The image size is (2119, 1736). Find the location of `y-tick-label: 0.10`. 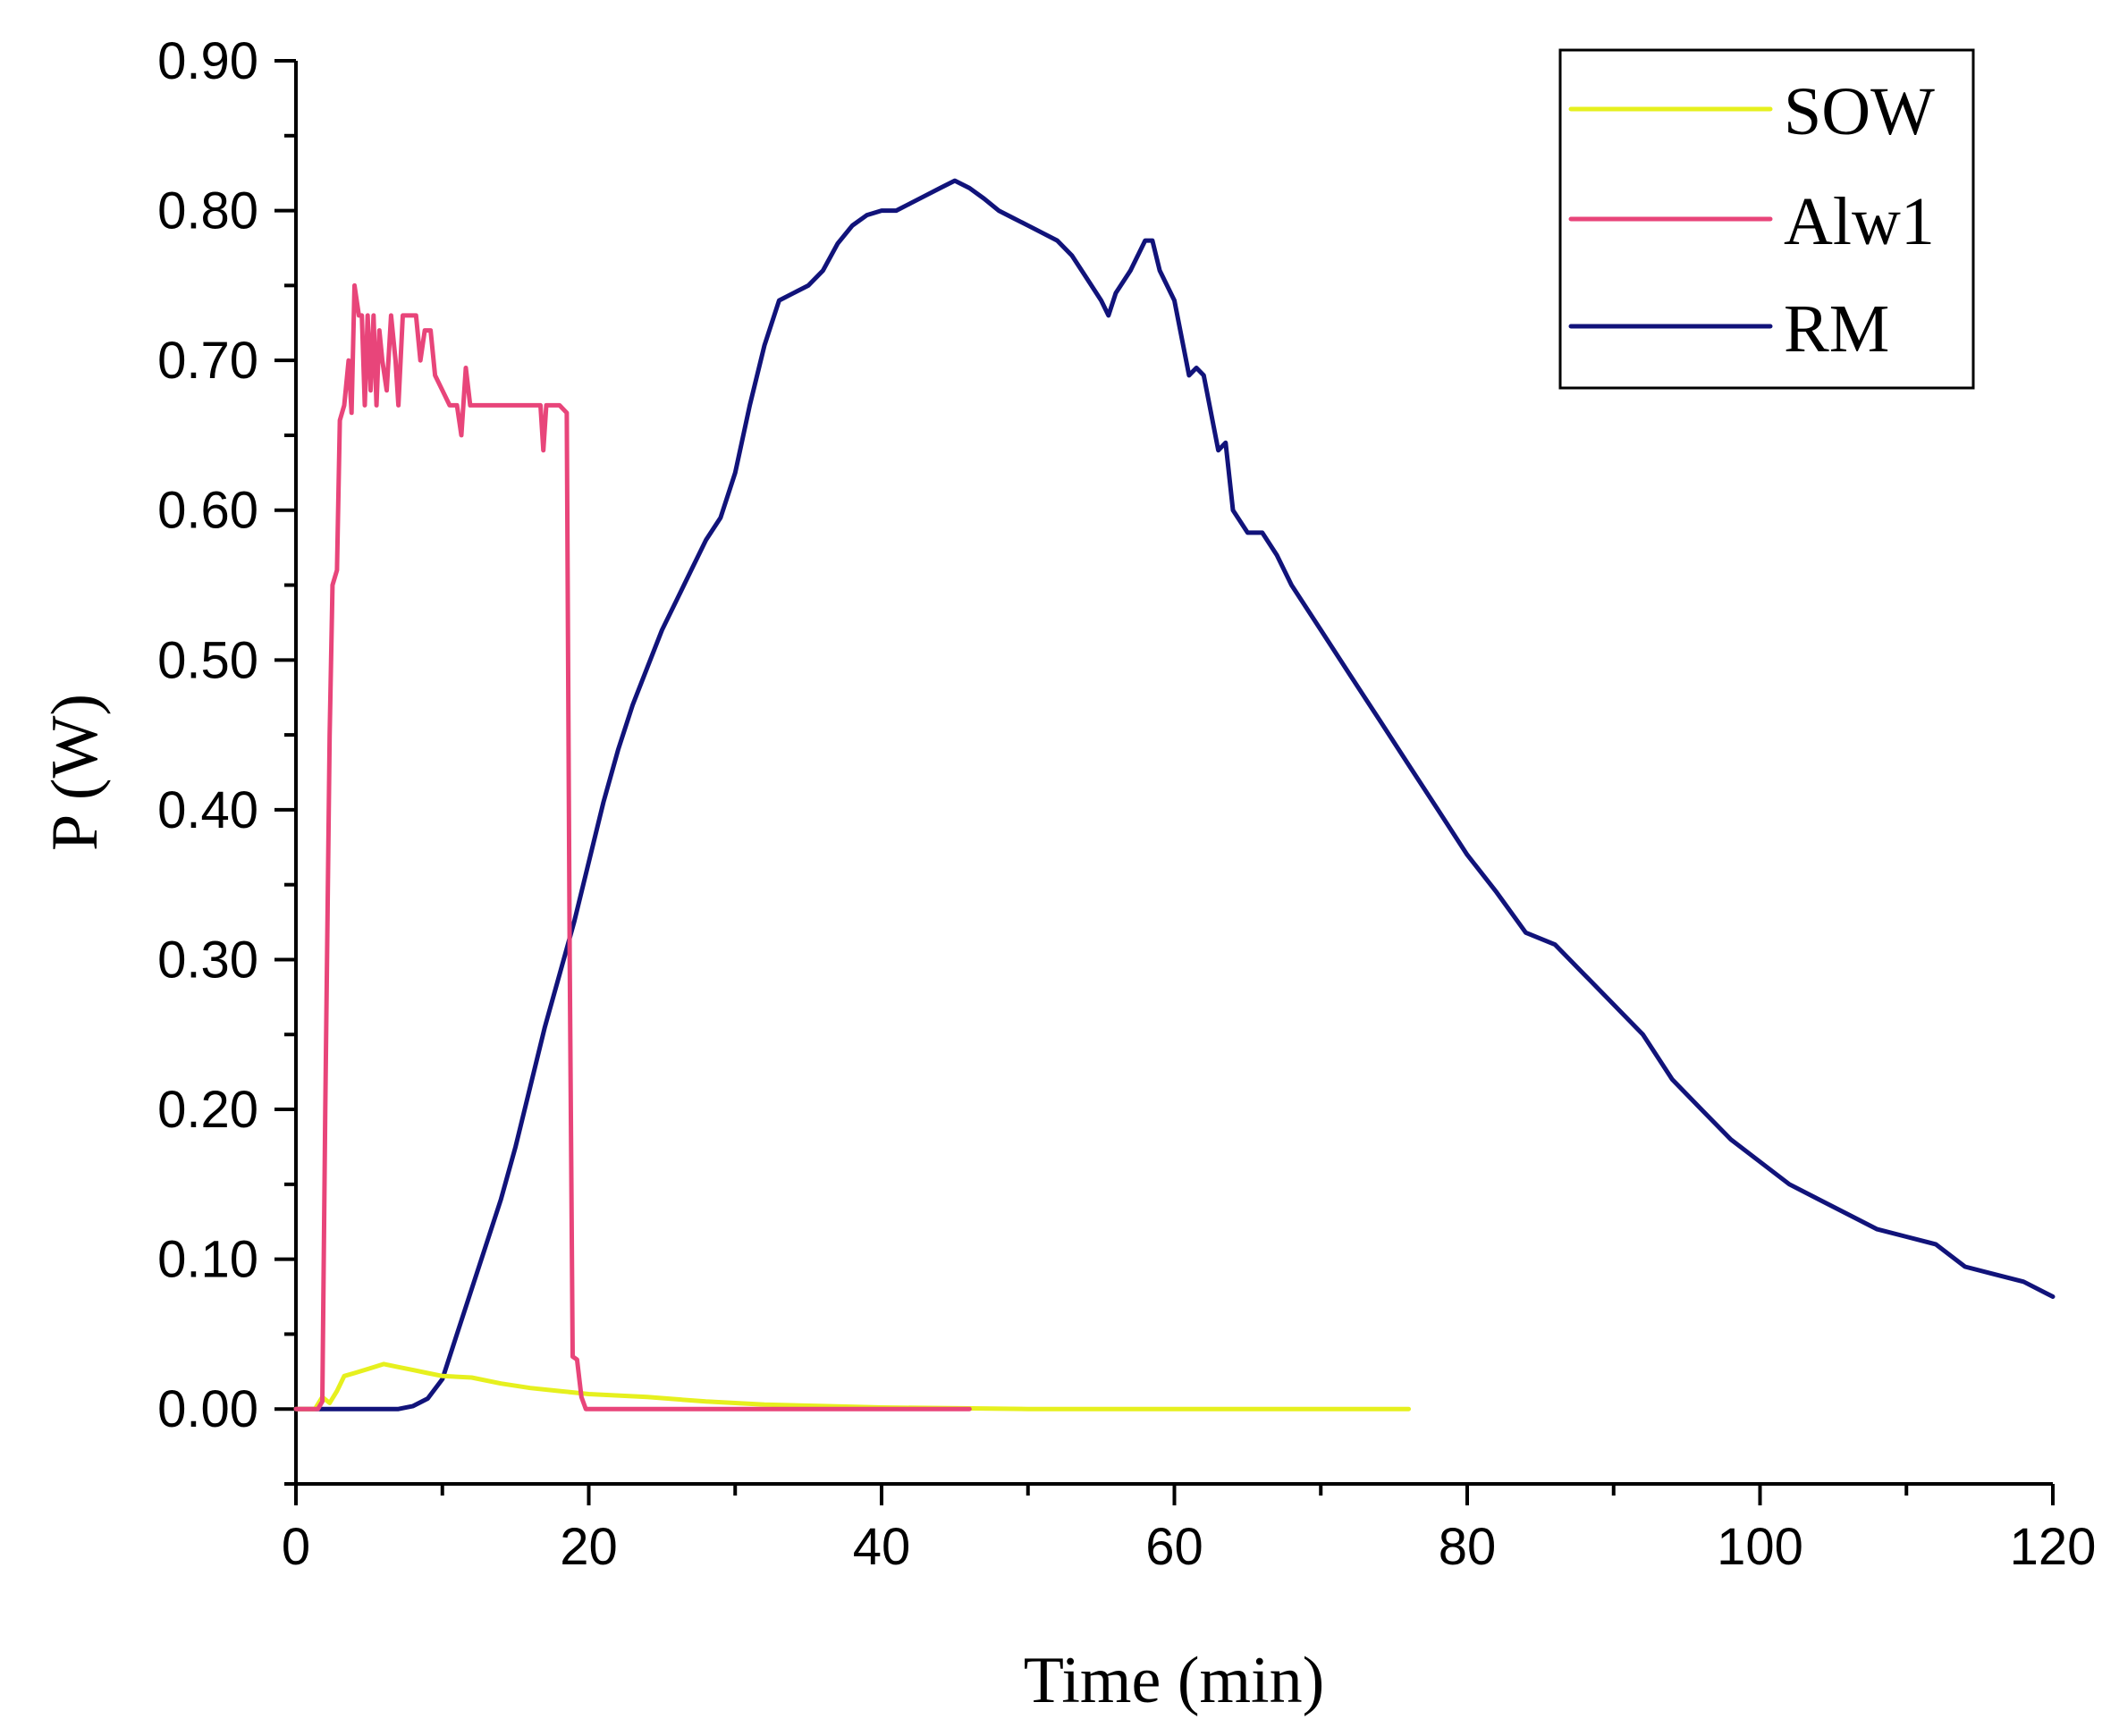

y-tick-label: 0.10 is located at coordinates (207, 1260).